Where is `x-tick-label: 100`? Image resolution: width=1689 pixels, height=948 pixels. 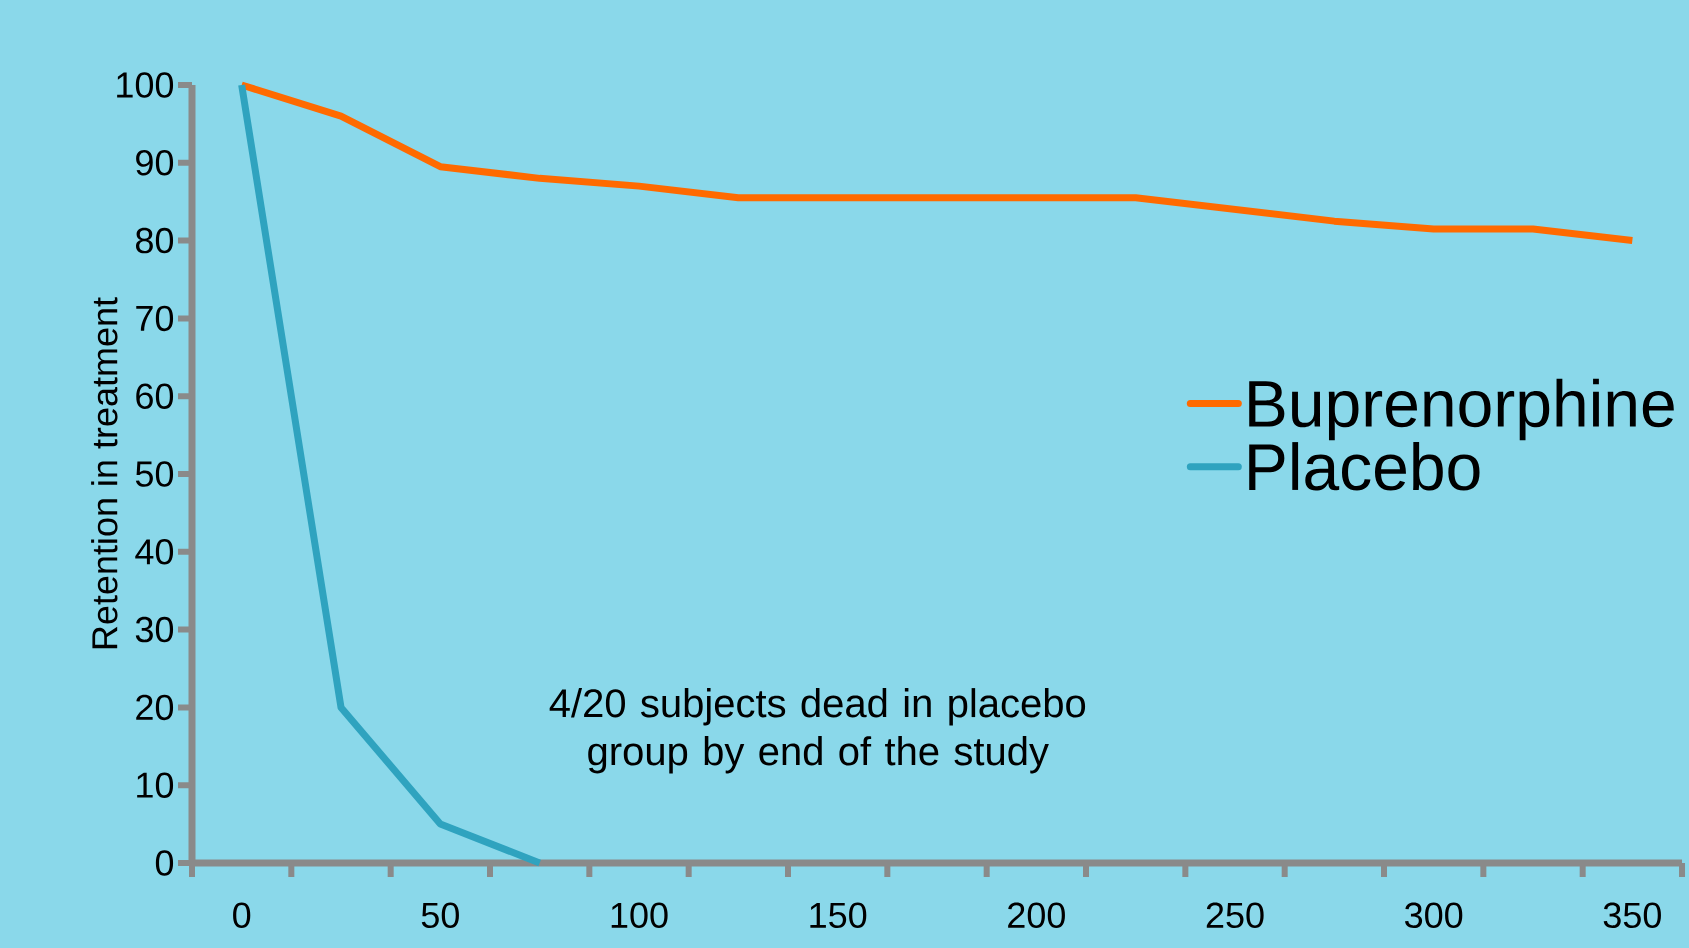
x-tick-label: 100 is located at coordinates (639, 915).